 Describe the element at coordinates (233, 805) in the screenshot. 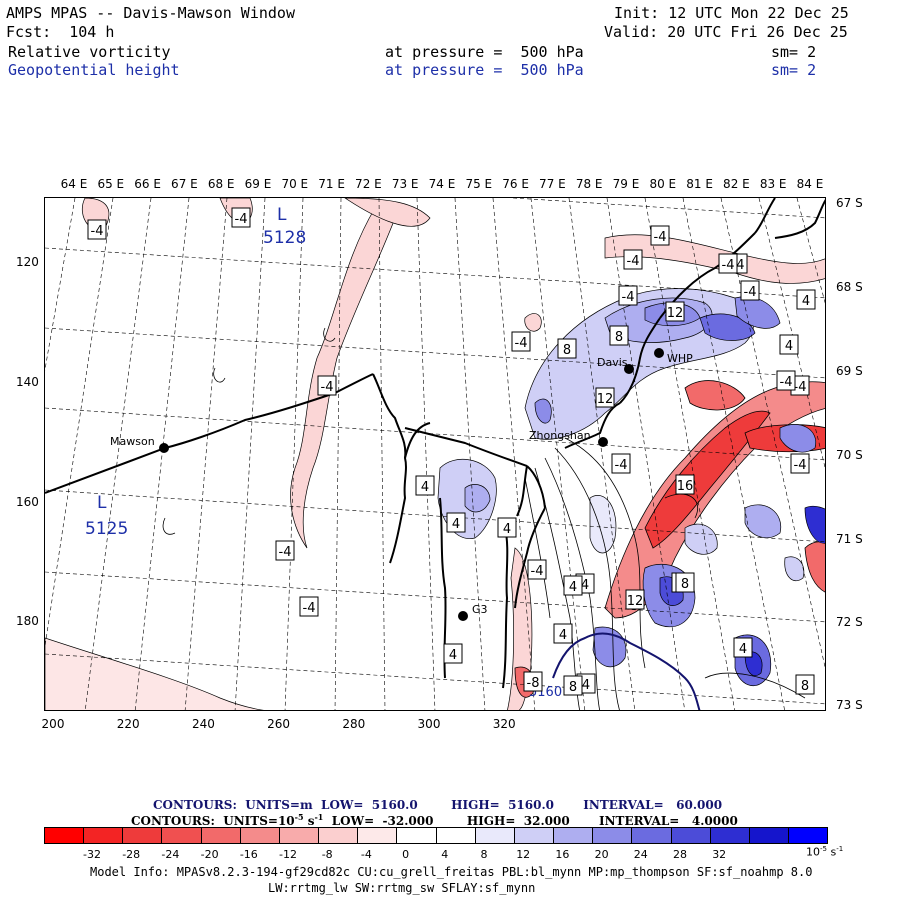

I see `contours1-label: CONTOURS: UNITS=m` at that location.